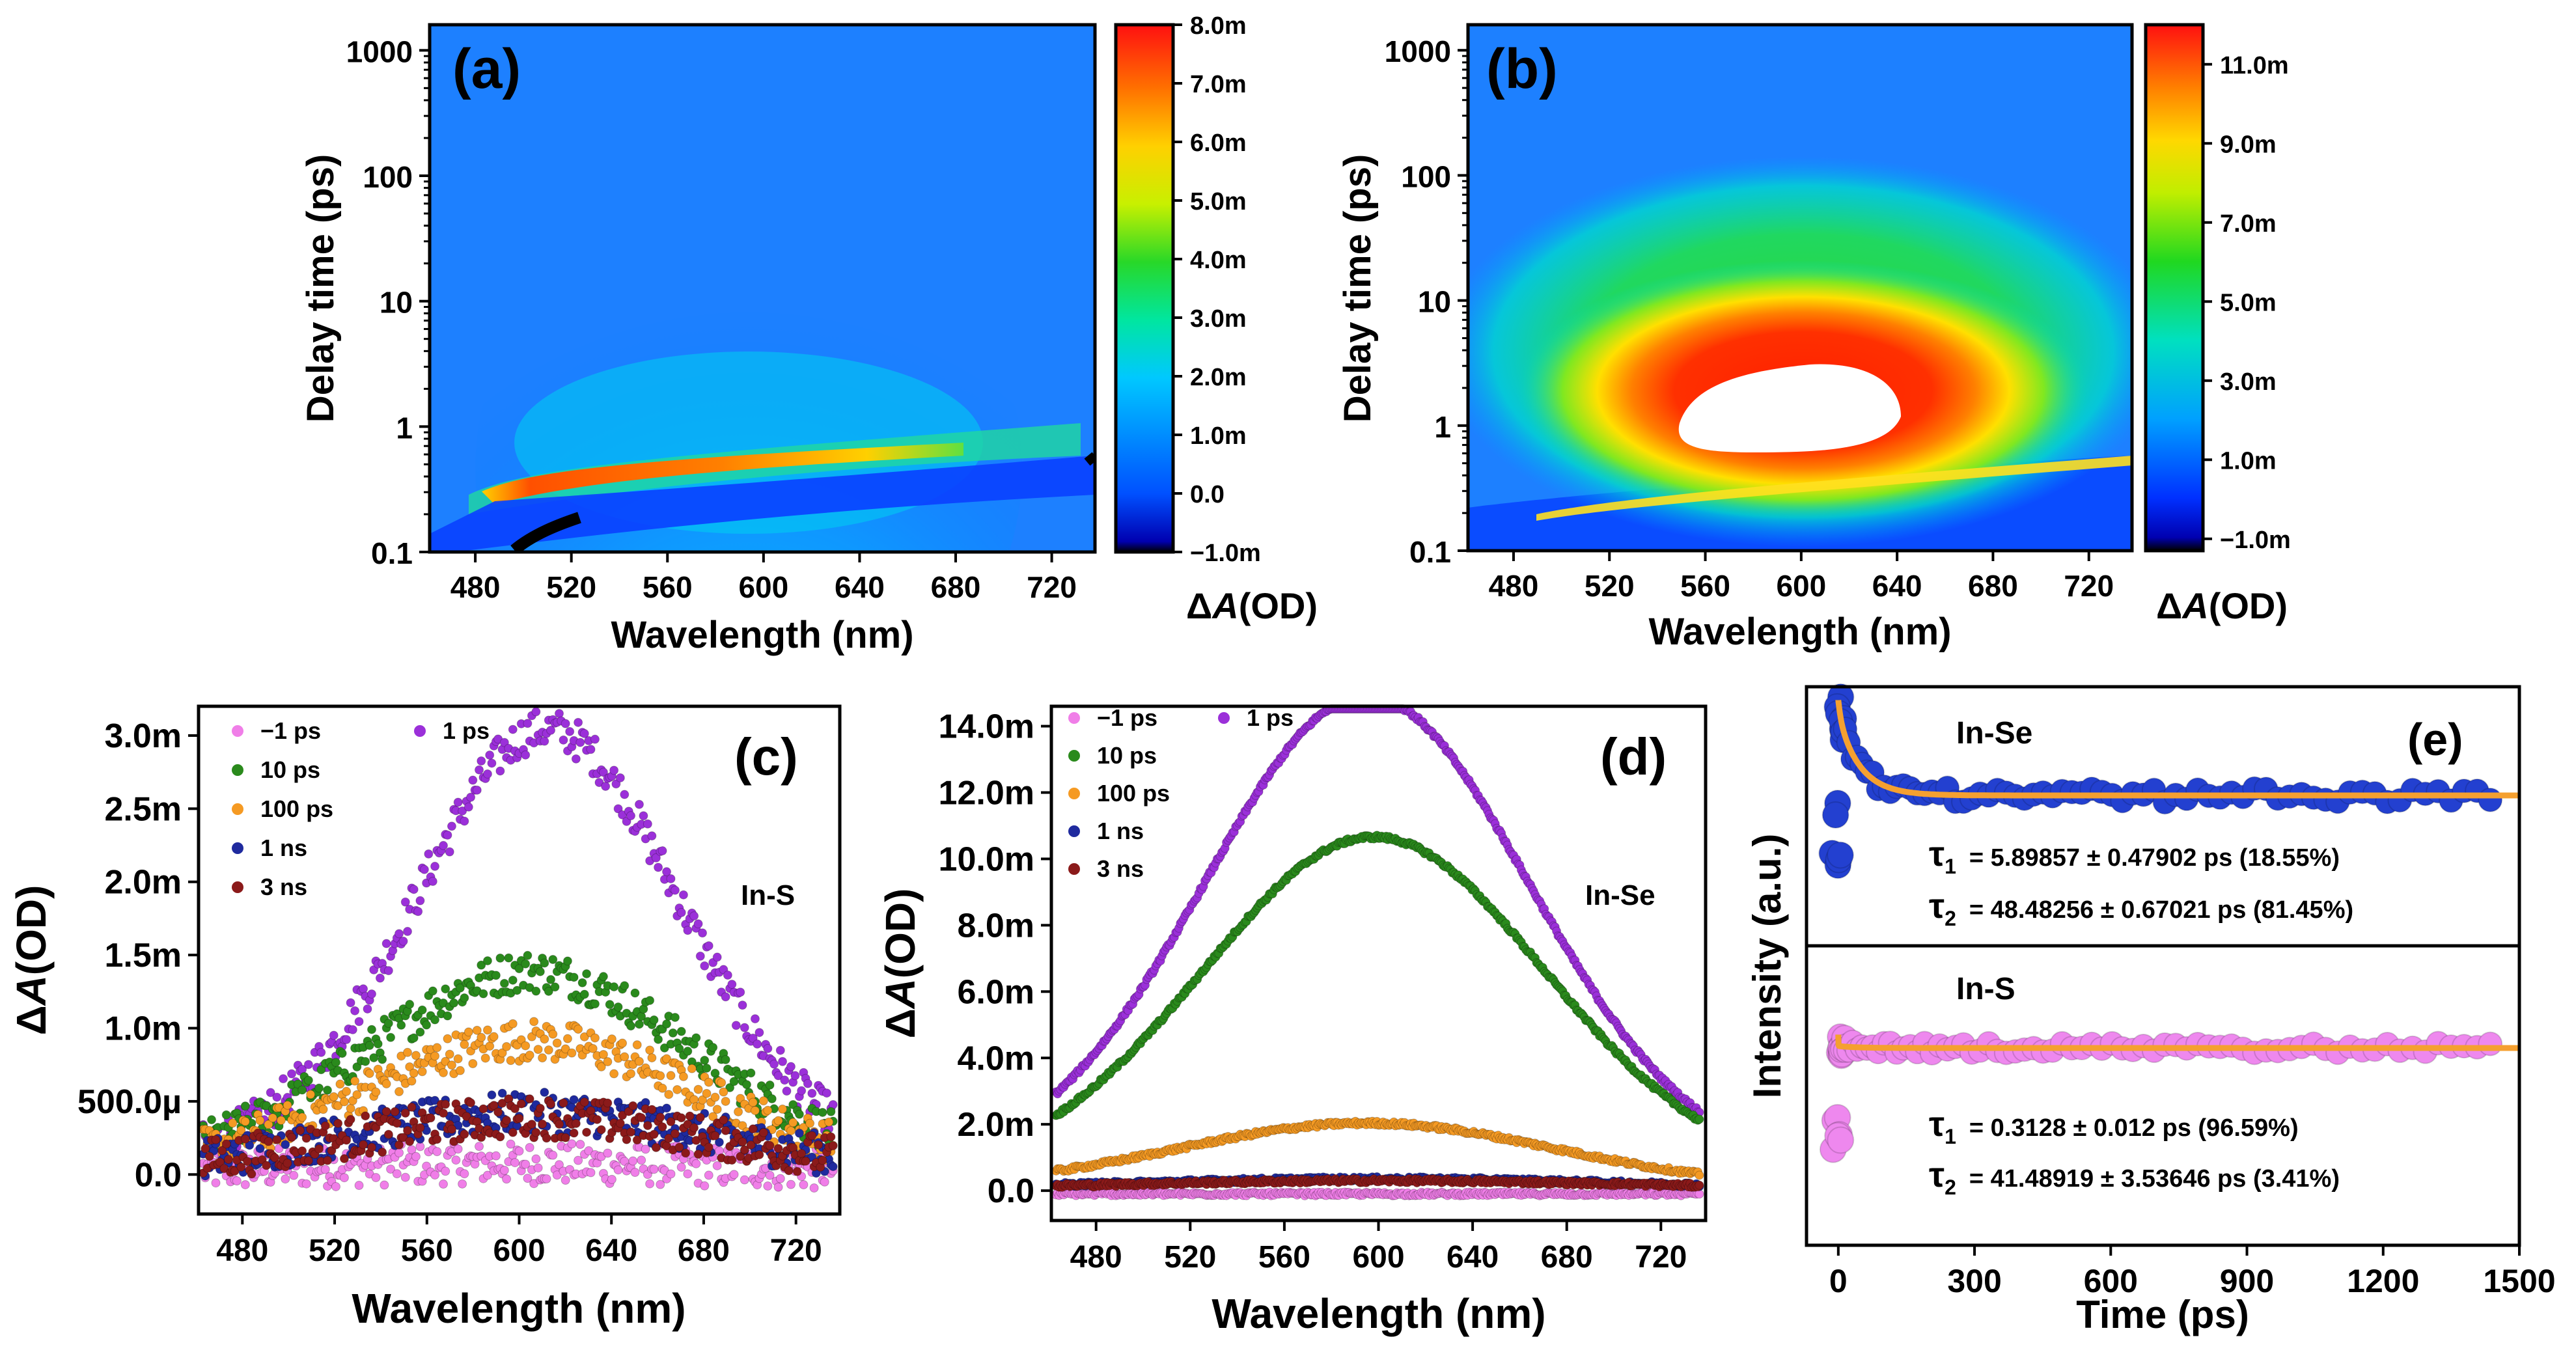 This screenshot has width=2576, height=1352. I want to click on legend-label: 100 ps, so click(1133, 793).